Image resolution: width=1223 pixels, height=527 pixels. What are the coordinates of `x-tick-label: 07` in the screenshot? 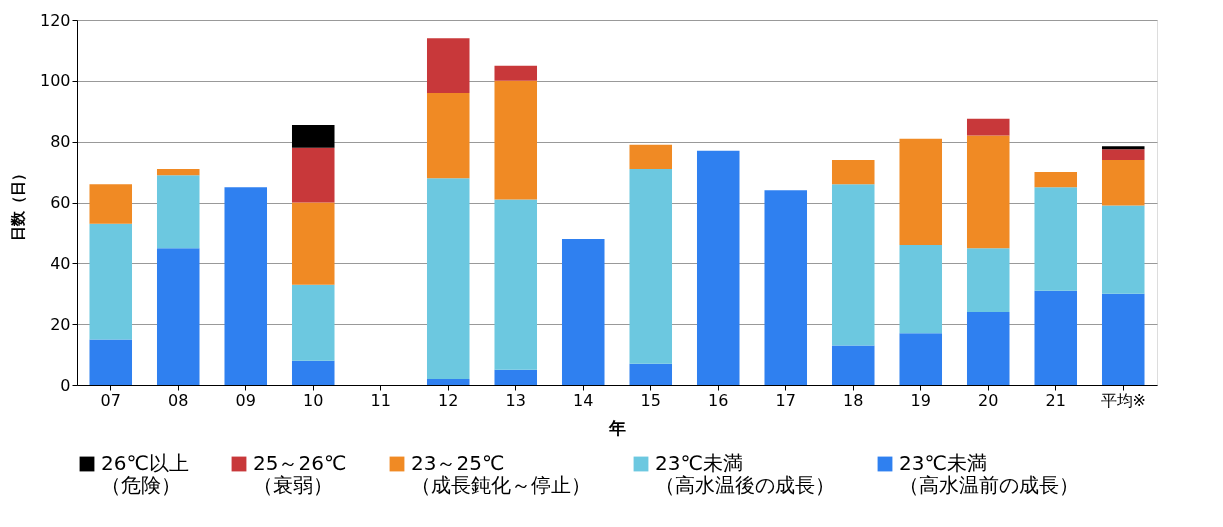 It's located at (110, 400).